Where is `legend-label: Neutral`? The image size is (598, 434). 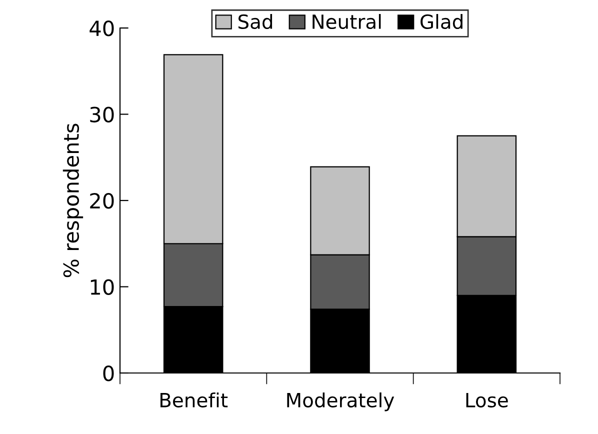 legend-label: Neutral is located at coordinates (346, 22).